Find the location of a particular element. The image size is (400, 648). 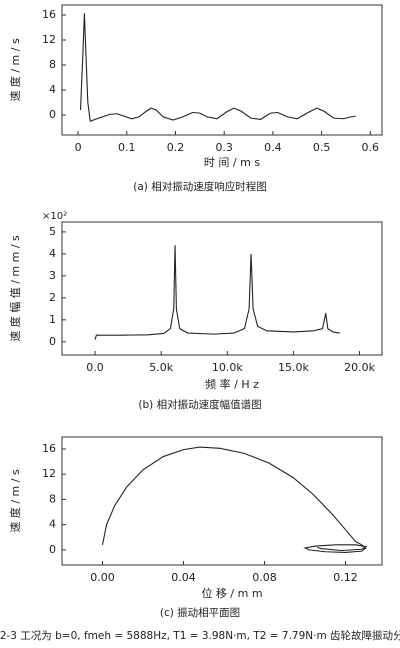

subfigure-caption: (c) 振动相平面图 is located at coordinates (200, 612).